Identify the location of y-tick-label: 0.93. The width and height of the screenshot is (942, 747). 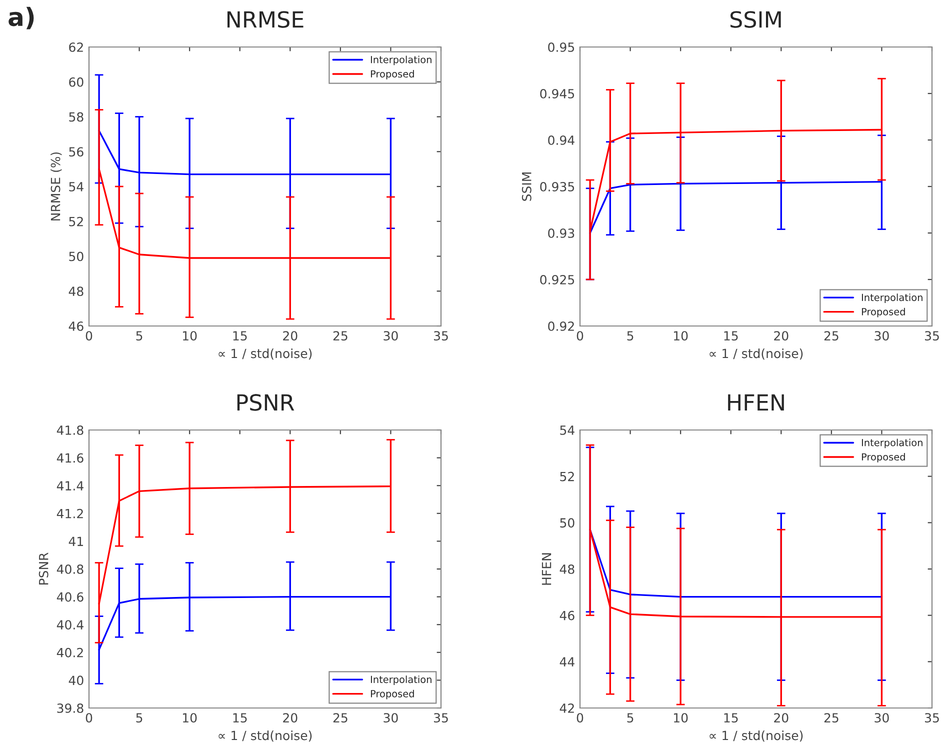
(561, 233).